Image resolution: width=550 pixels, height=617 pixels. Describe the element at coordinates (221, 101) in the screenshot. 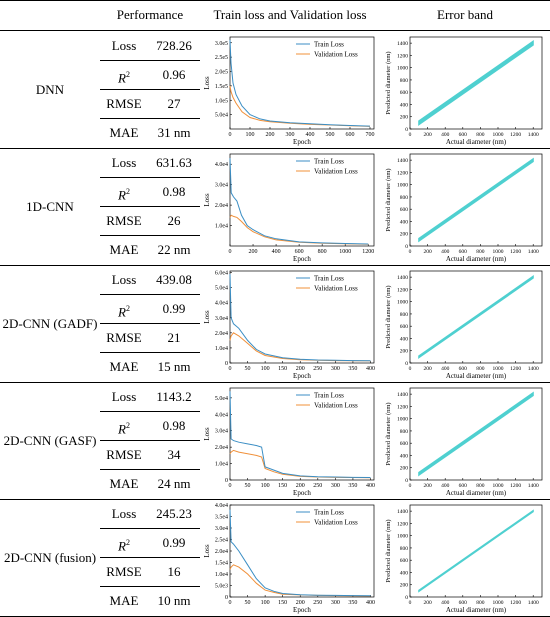

I see `y-tick-label: 1.0e5` at that location.